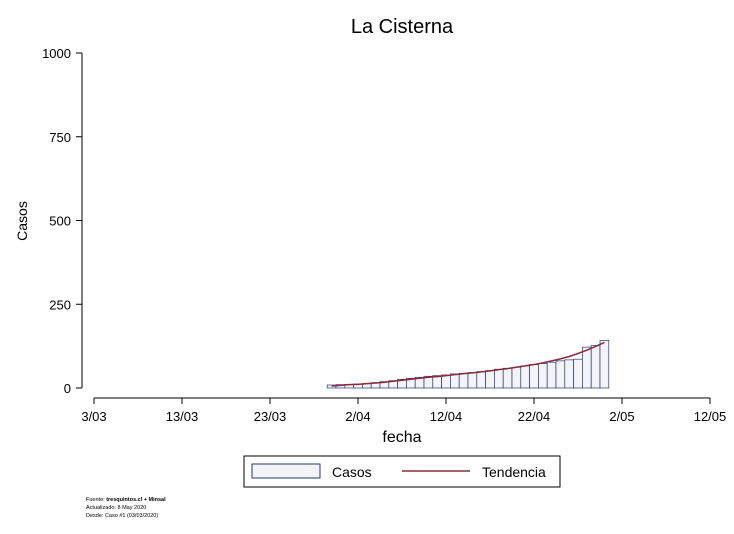 Image resolution: width=734 pixels, height=534 pixels. What do you see at coordinates (534, 416) in the screenshot?
I see `x-tick-label: 22/04` at bounding box center [534, 416].